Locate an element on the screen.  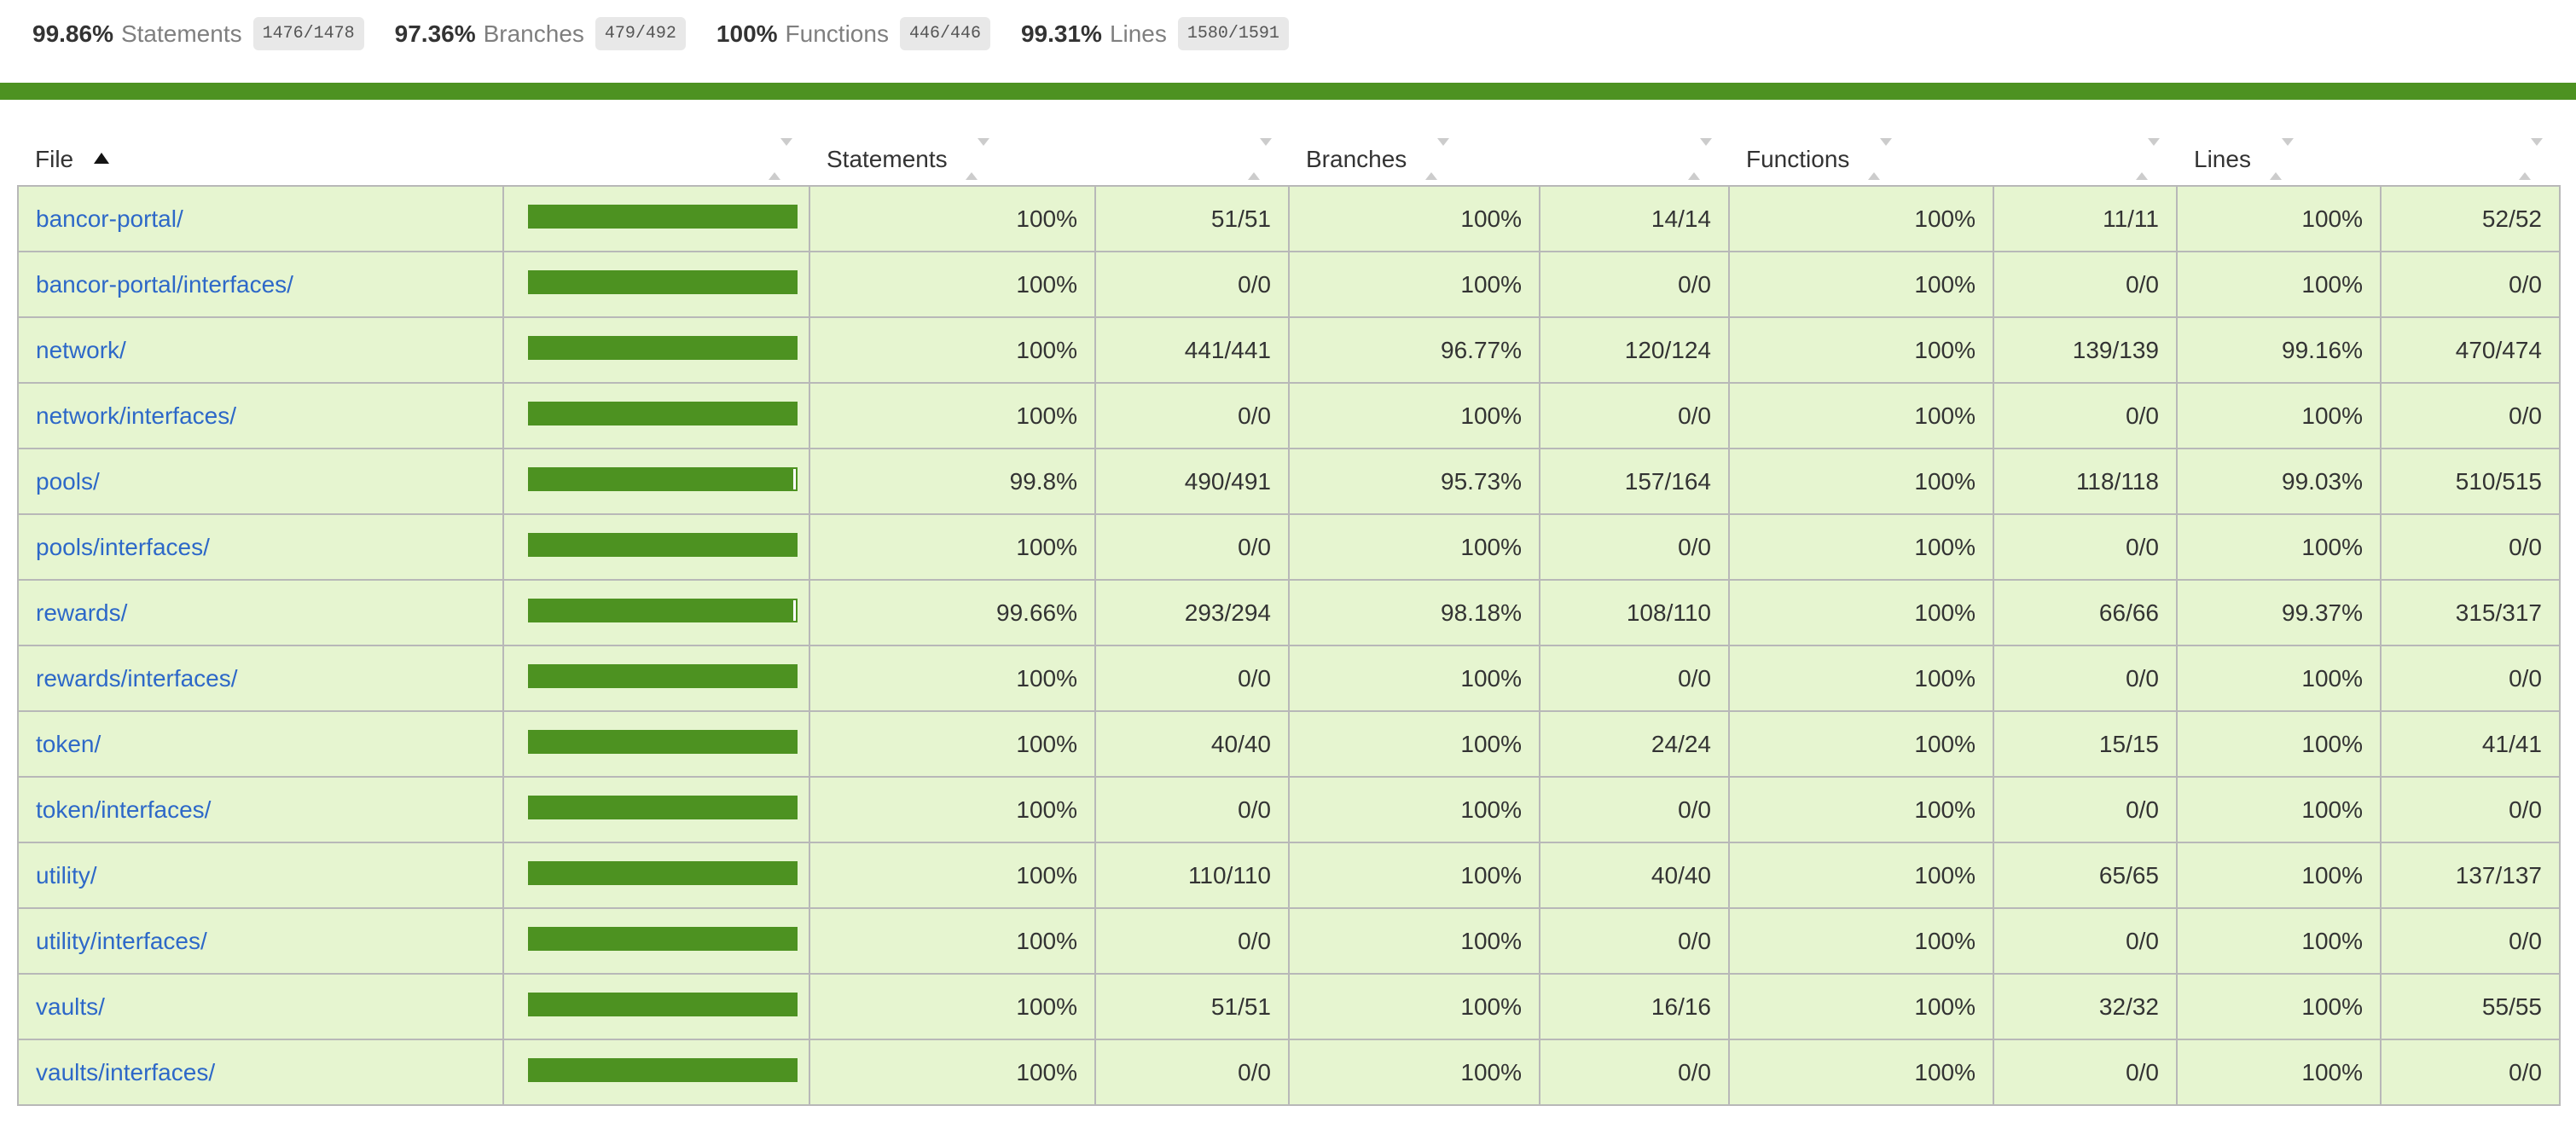
column-header-lines-raw is located at coordinates (2470, 160).